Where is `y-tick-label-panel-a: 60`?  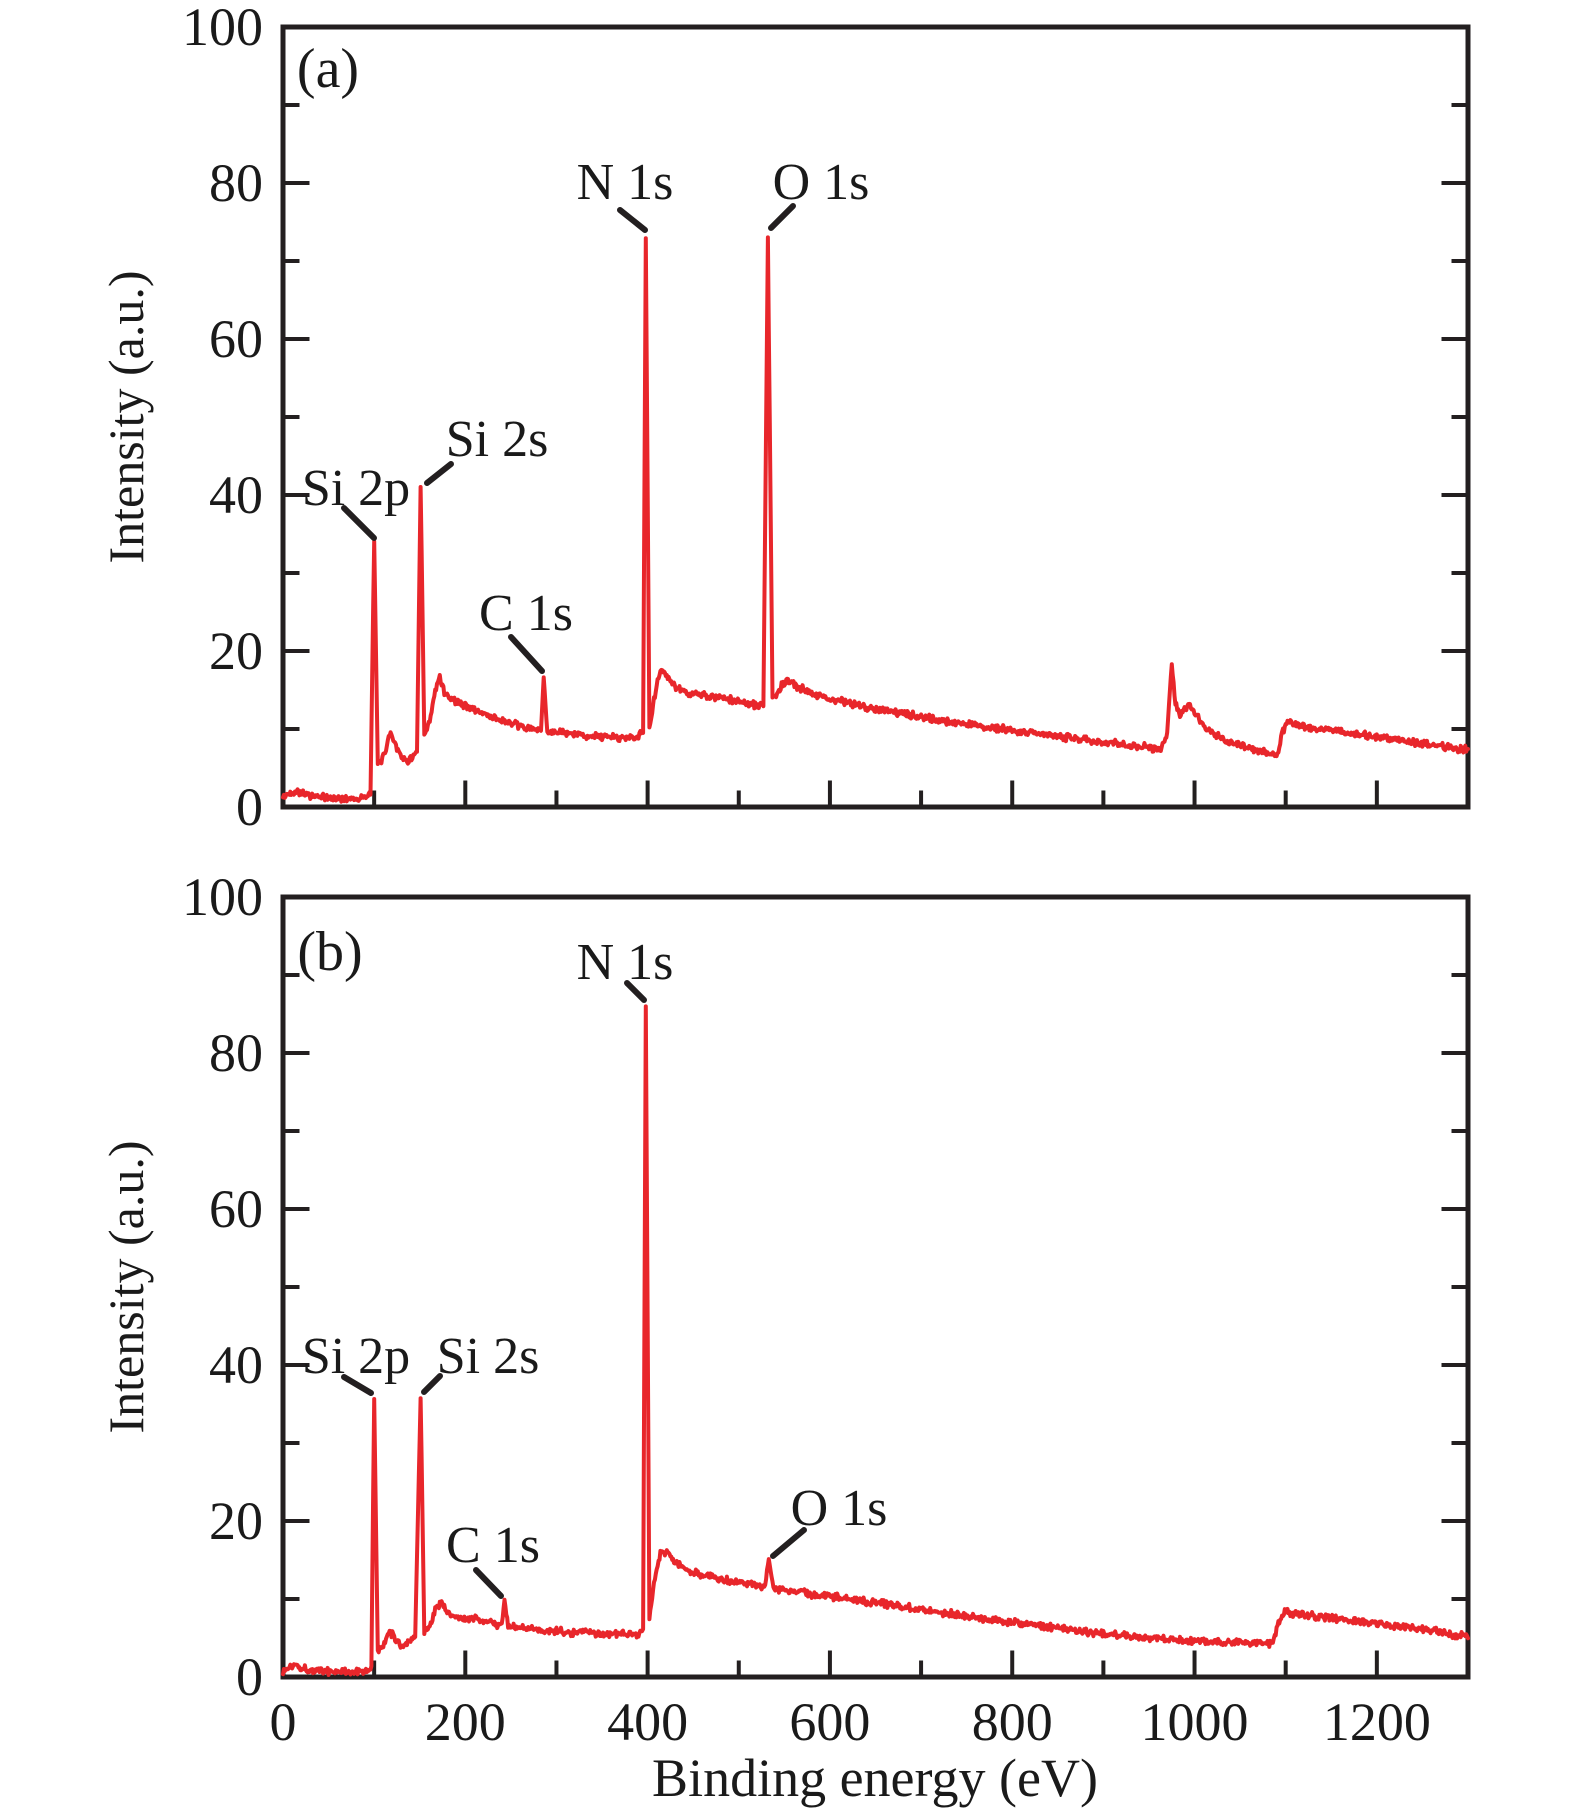 y-tick-label-panel-a: 60 is located at coordinates (236, 339).